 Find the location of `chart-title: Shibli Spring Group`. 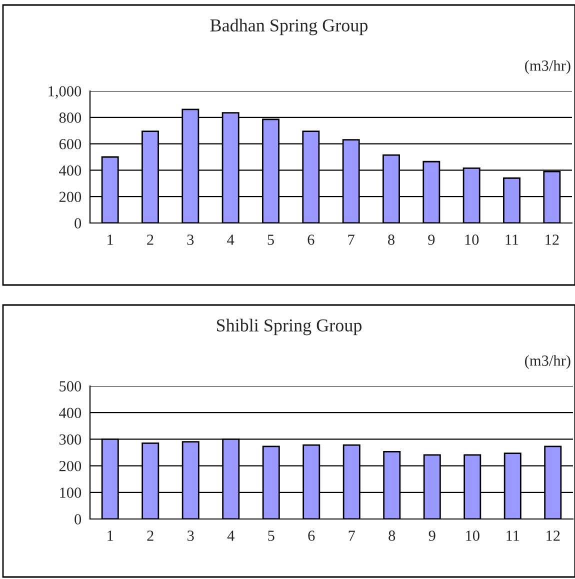

chart-title: Shibli Spring Group is located at coordinates (289, 327).